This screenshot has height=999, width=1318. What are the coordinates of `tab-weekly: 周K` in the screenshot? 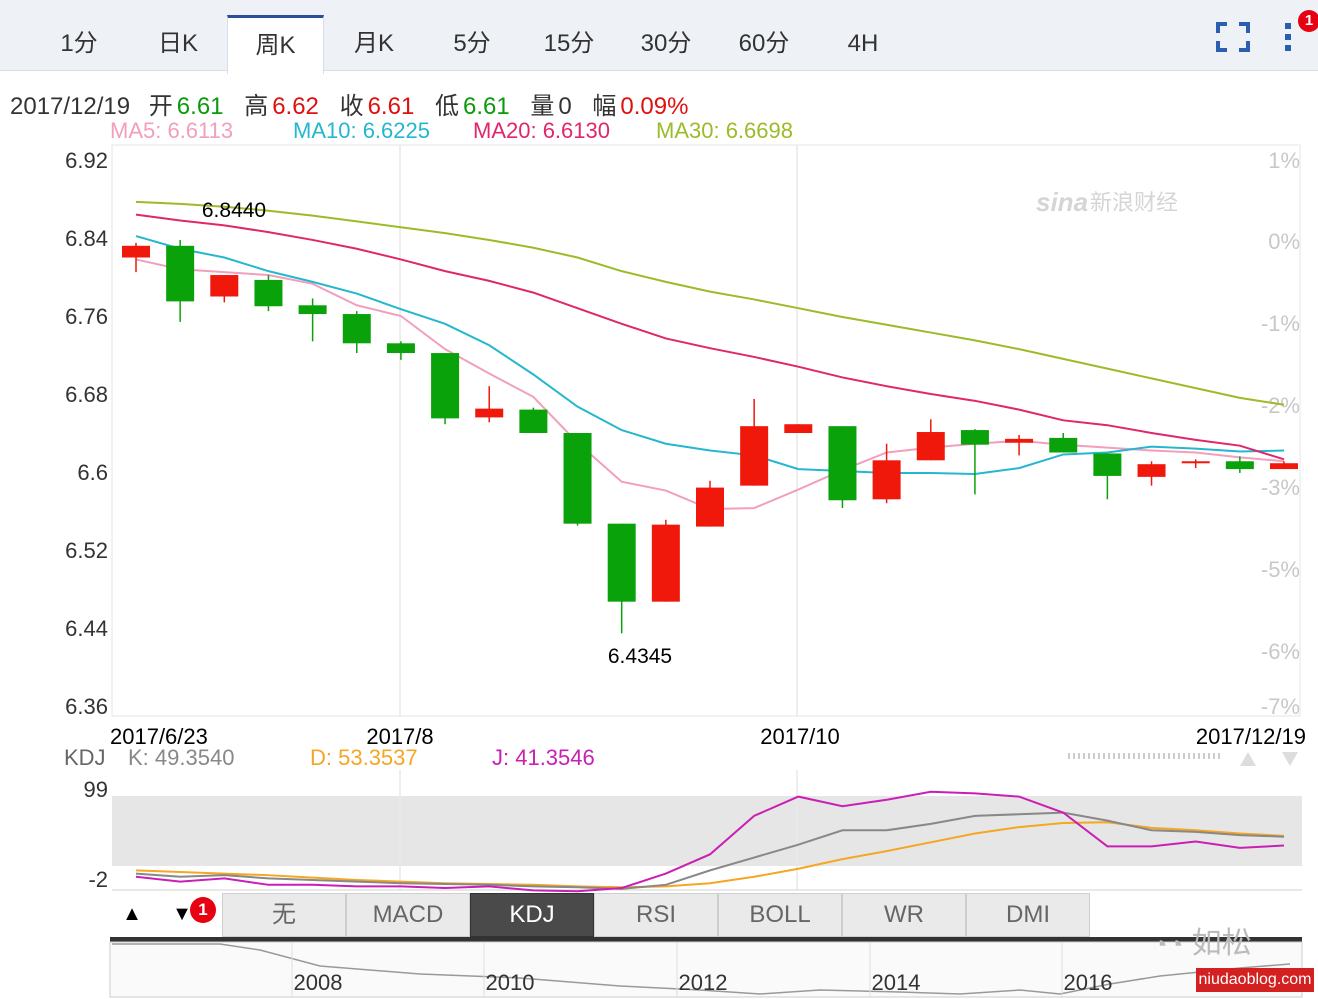 It's located at (275, 44).